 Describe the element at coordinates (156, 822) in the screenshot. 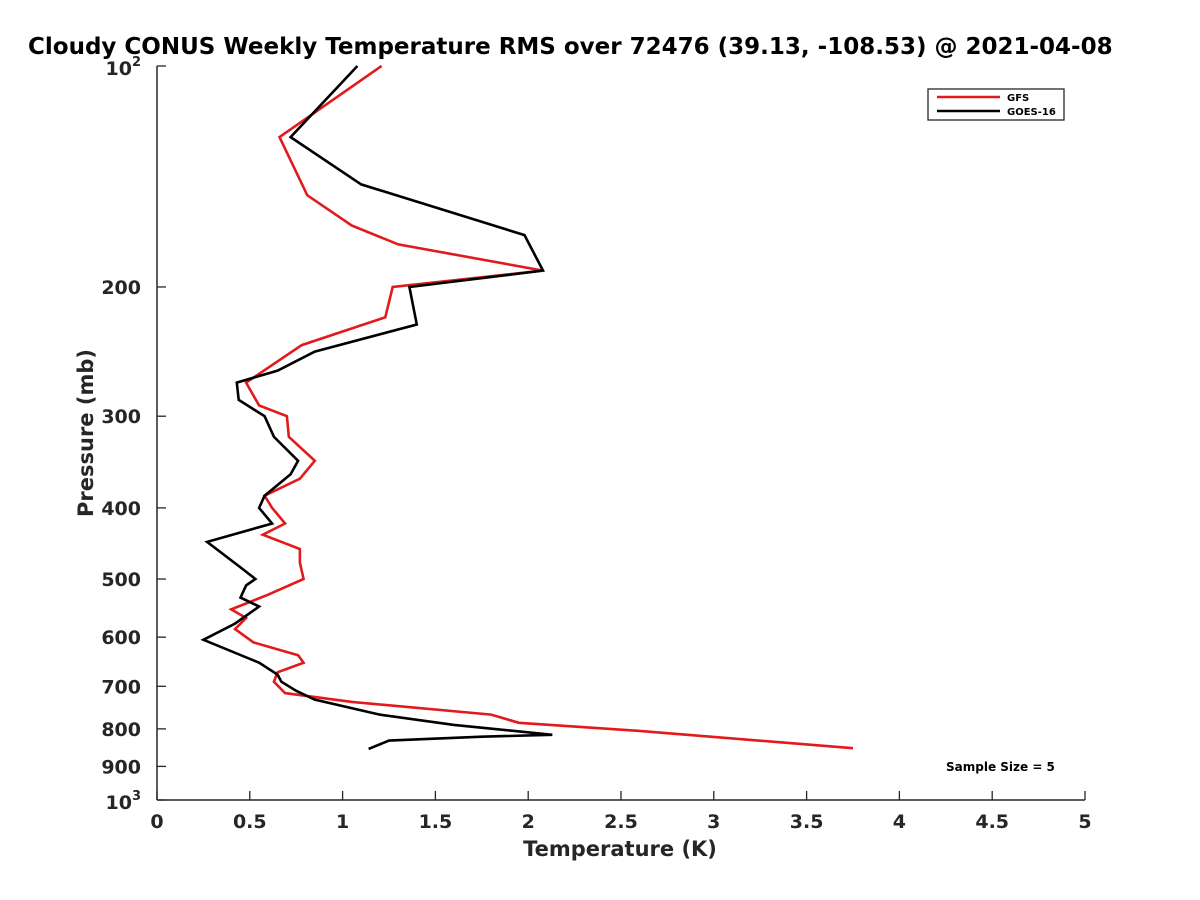

I see `x-tick-label: 0` at that location.